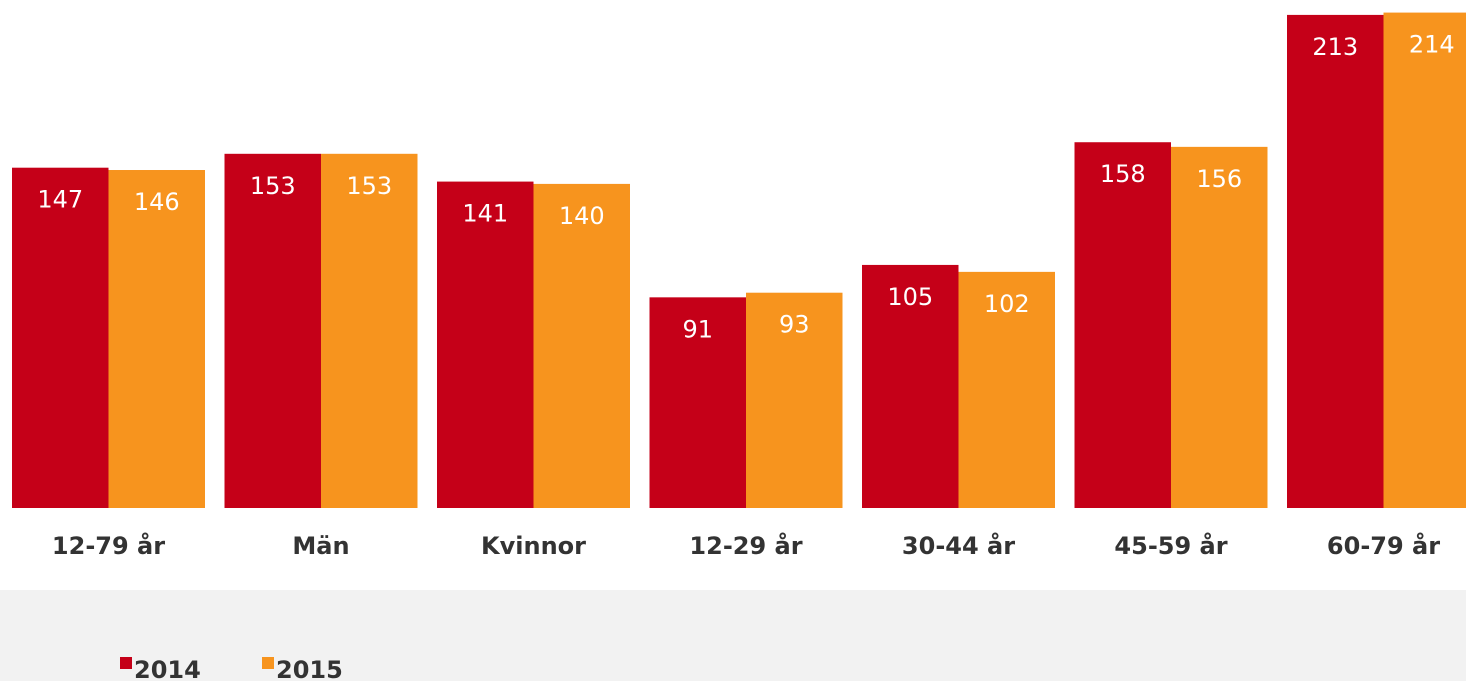 The image size is (1466, 681). I want to click on legend-label: 2014, so click(167, 668).